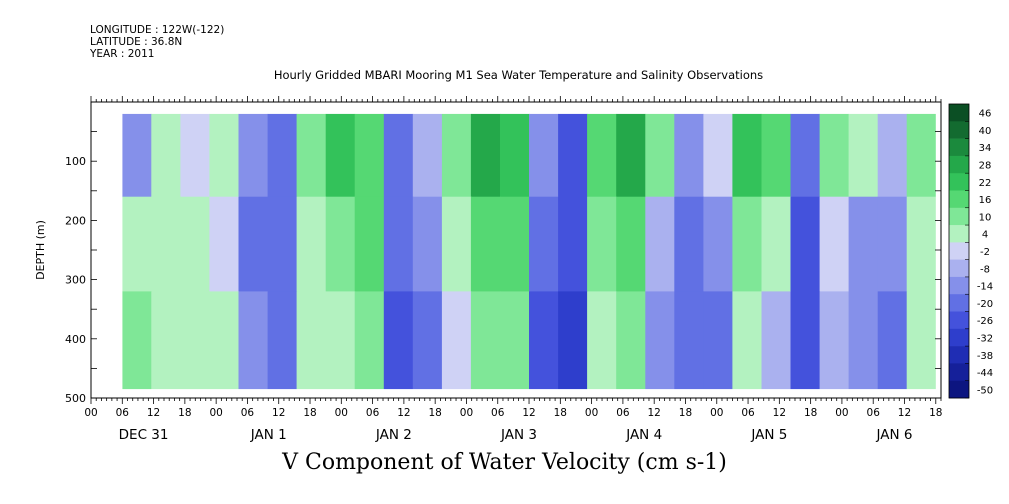 The image size is (1009, 504). Describe the element at coordinates (75, 339) in the screenshot. I see `y-tick-label: 400` at that location.